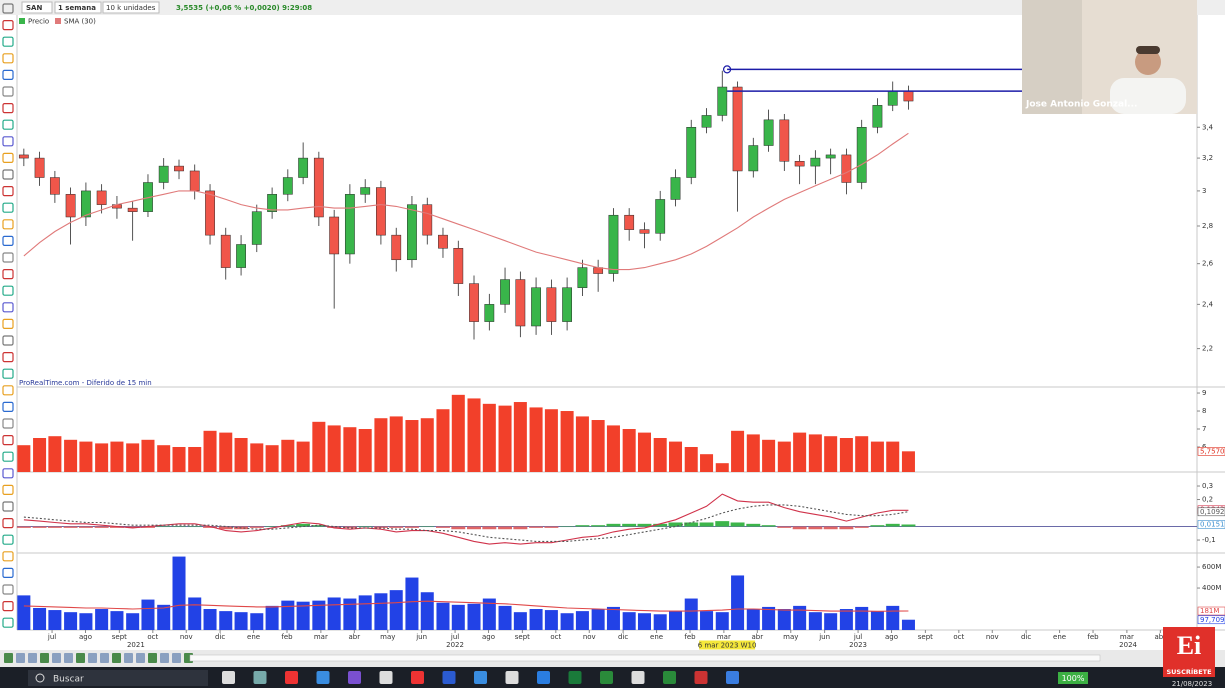 The image size is (1225, 688). Describe the element at coordinates (612, 7) in the screenshot. I see `top-toolbar` at that location.